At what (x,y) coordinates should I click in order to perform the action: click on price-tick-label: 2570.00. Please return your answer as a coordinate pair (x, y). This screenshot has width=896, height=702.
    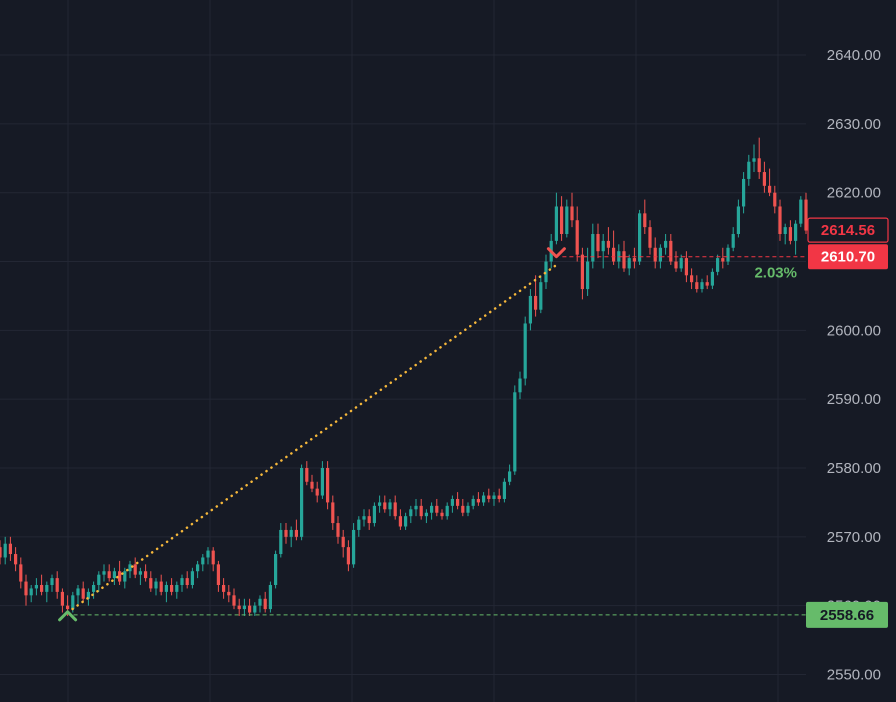
    Looking at the image, I should click on (854, 537).